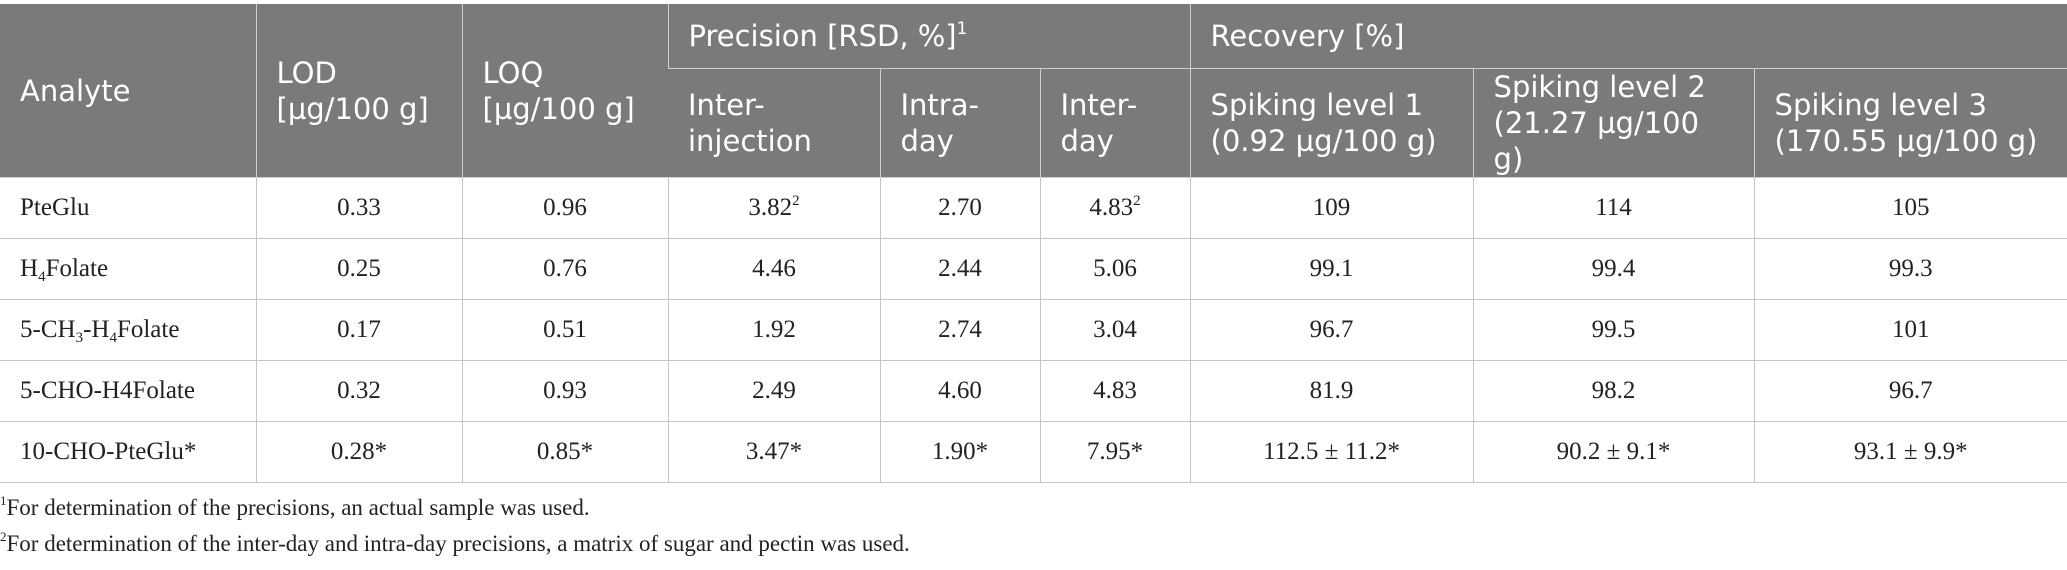 Image resolution: width=2067 pixels, height=570 pixels. I want to click on header-precision: Precision [RSD, %]1, so click(929, 36).